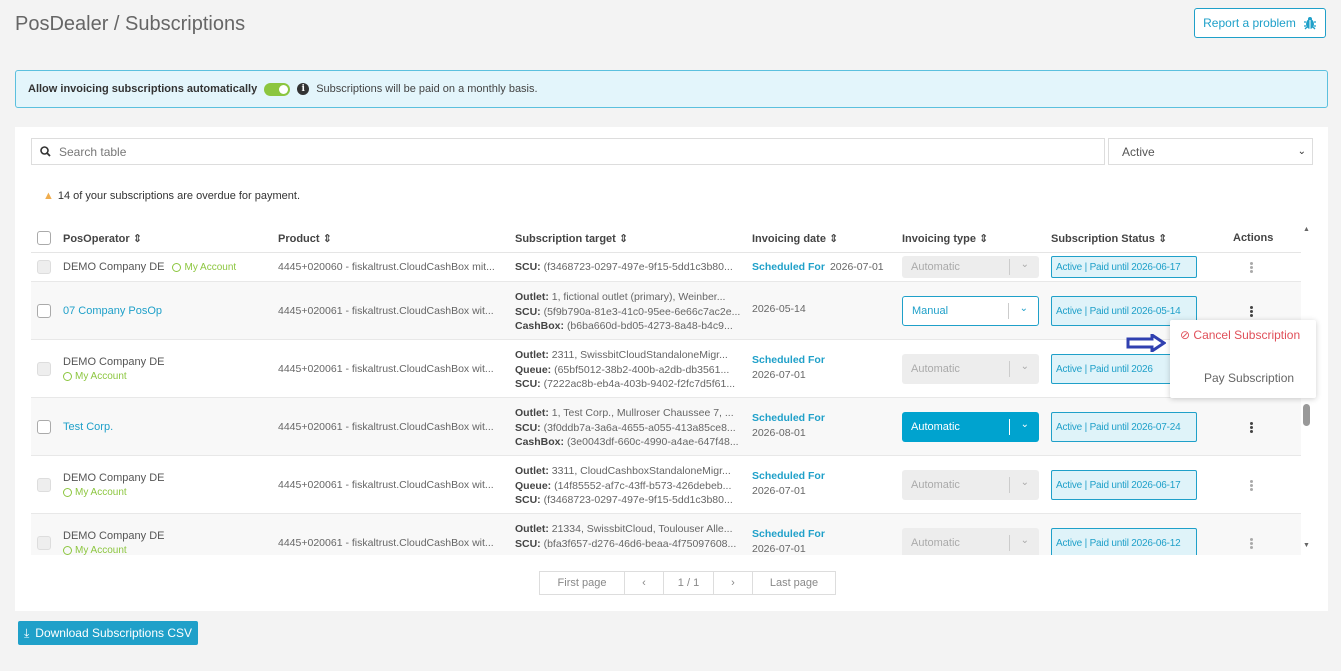 Image resolution: width=1341 pixels, height=671 pixels. Describe the element at coordinates (48, 196) in the screenshot. I see `warning-icon: ▲` at that location.